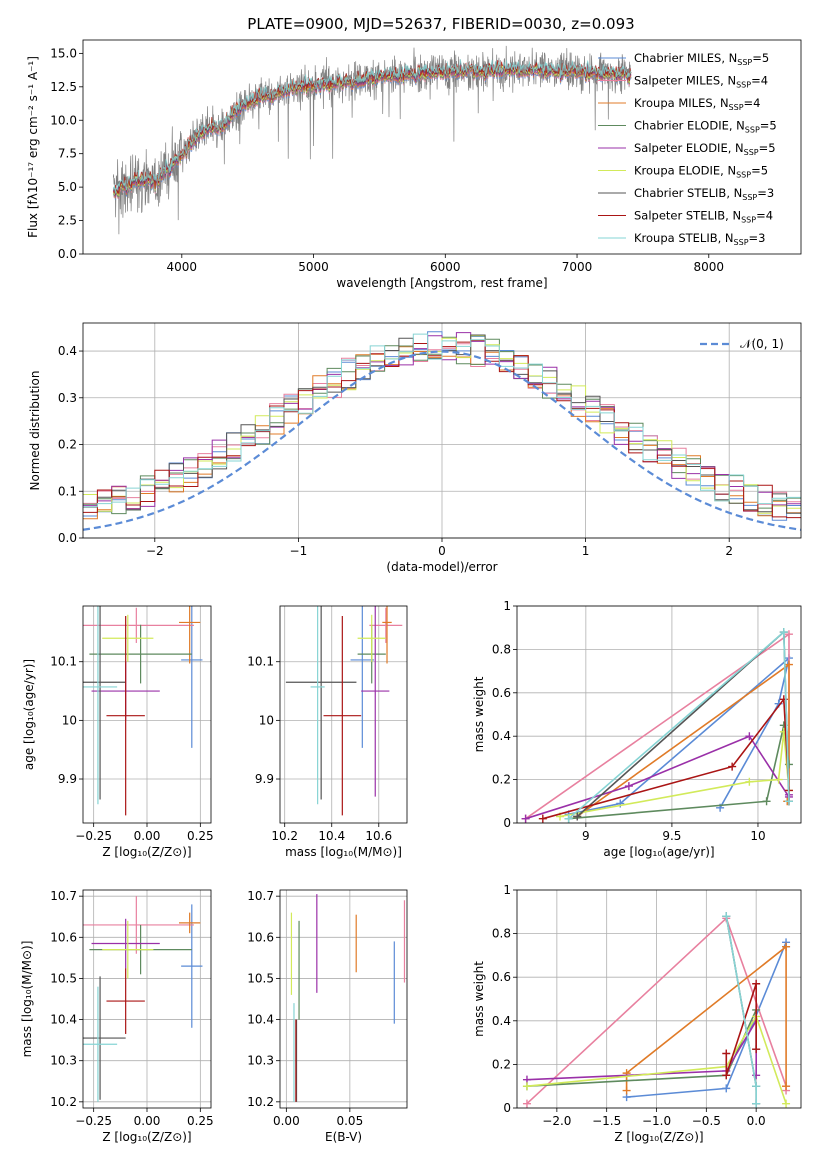 The image size is (819, 1170). What do you see at coordinates (343, 1137) in the screenshot?
I see `mass-vs-EBV-xlabel: E(B-V)` at bounding box center [343, 1137].